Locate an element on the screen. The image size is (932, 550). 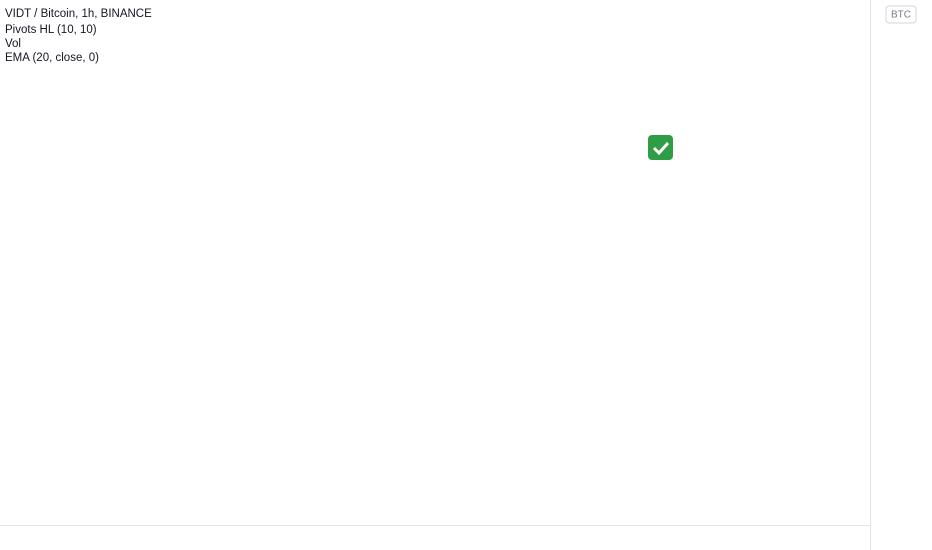
currency-label: BTC is located at coordinates (901, 15).